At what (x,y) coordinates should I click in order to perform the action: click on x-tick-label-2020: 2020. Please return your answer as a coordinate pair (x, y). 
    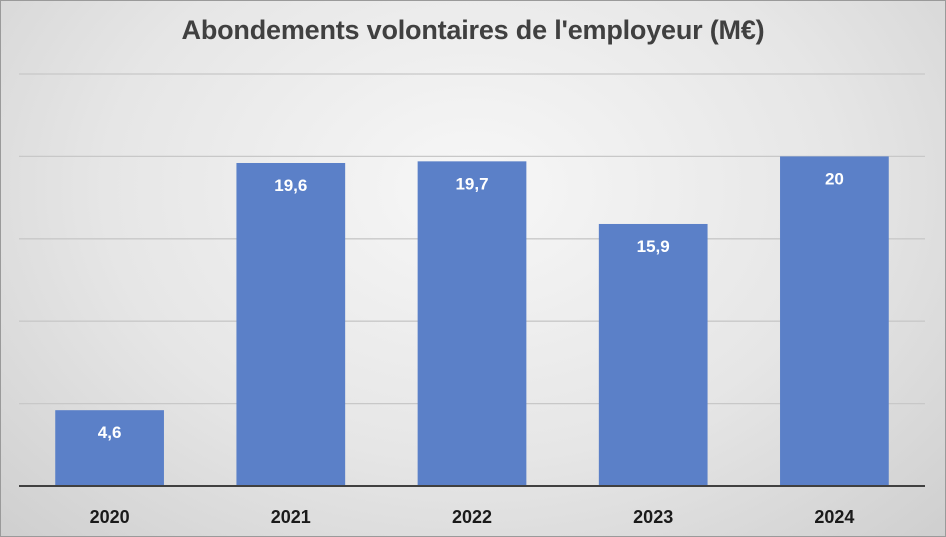
    Looking at the image, I should click on (110, 517).